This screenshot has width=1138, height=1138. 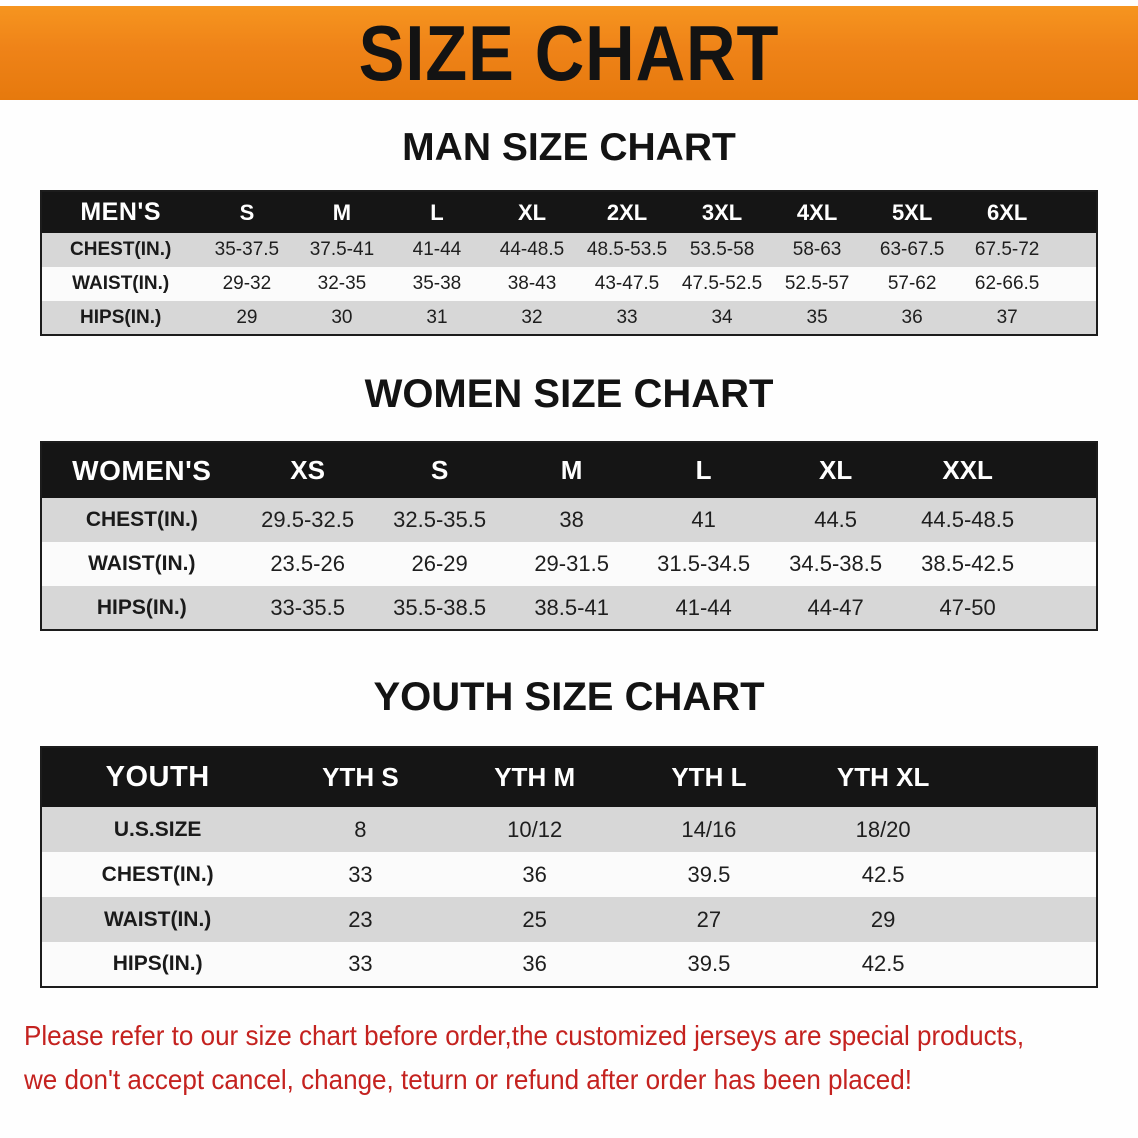 I want to click on cell: 32.5-35.5, so click(x=440, y=519).